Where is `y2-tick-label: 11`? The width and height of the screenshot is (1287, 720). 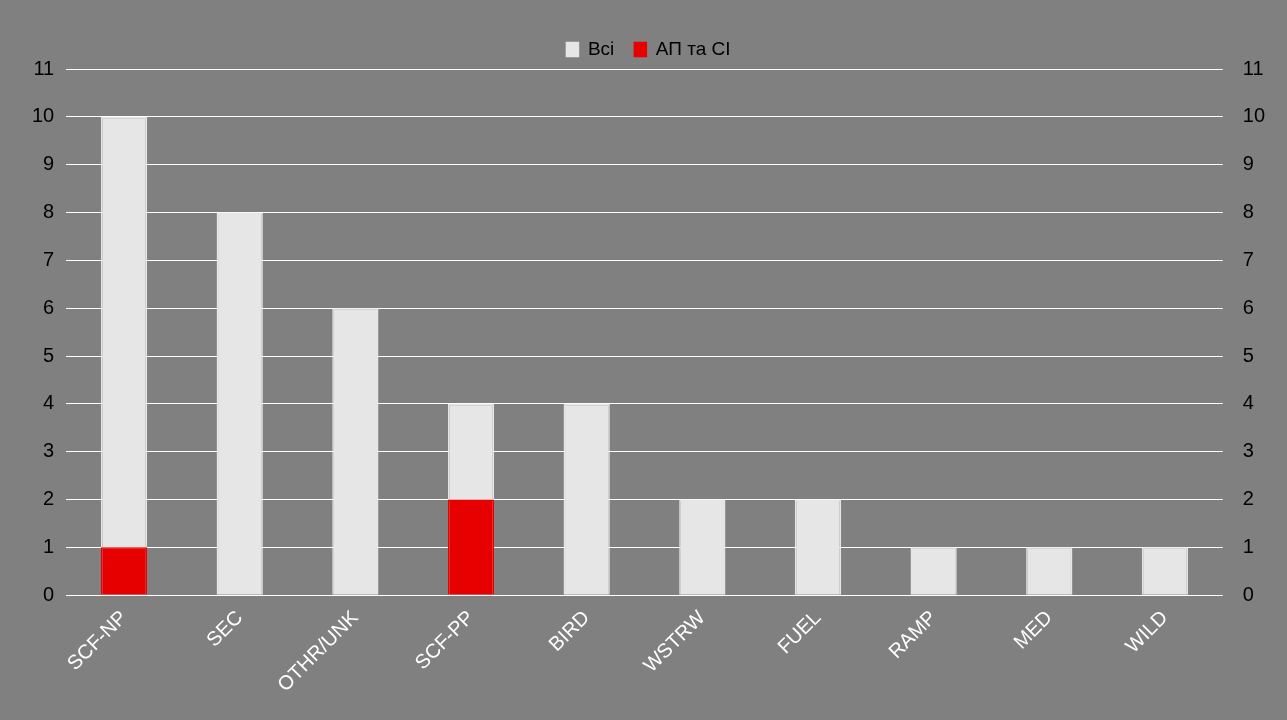 y2-tick-label: 11 is located at coordinates (1253, 67).